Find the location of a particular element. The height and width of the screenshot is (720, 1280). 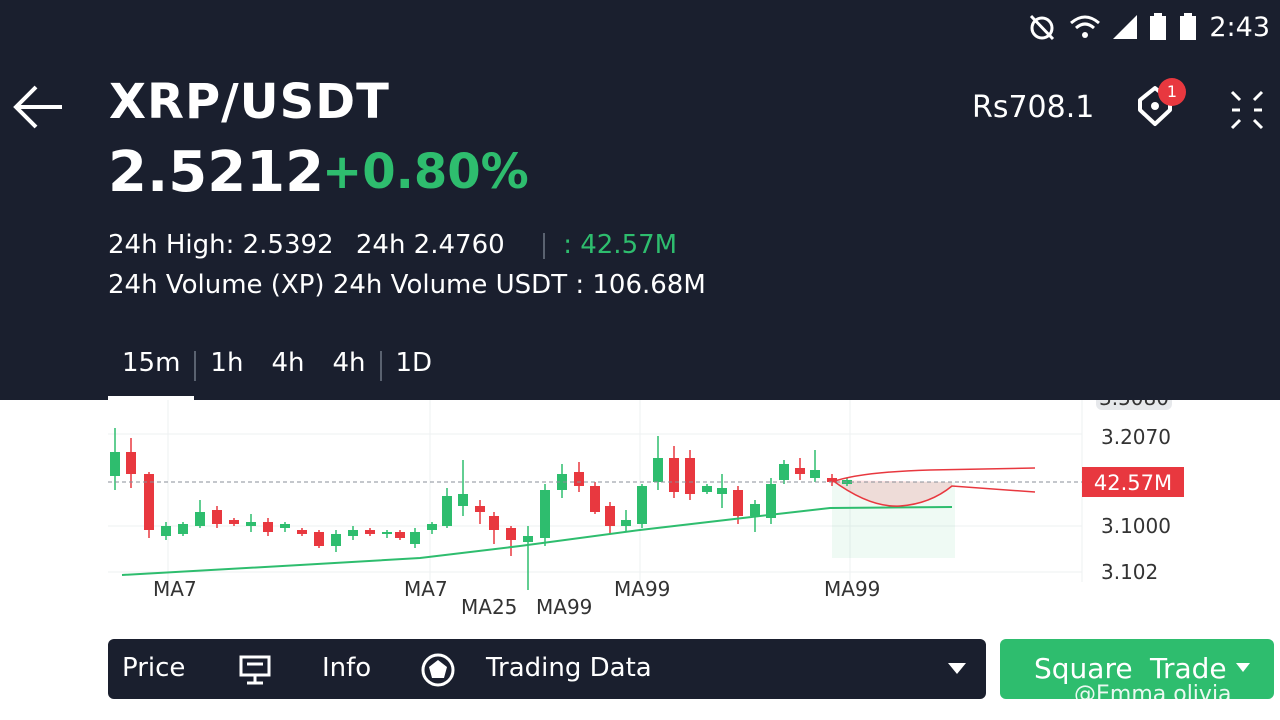

square-label: Square is located at coordinates (1083, 668).